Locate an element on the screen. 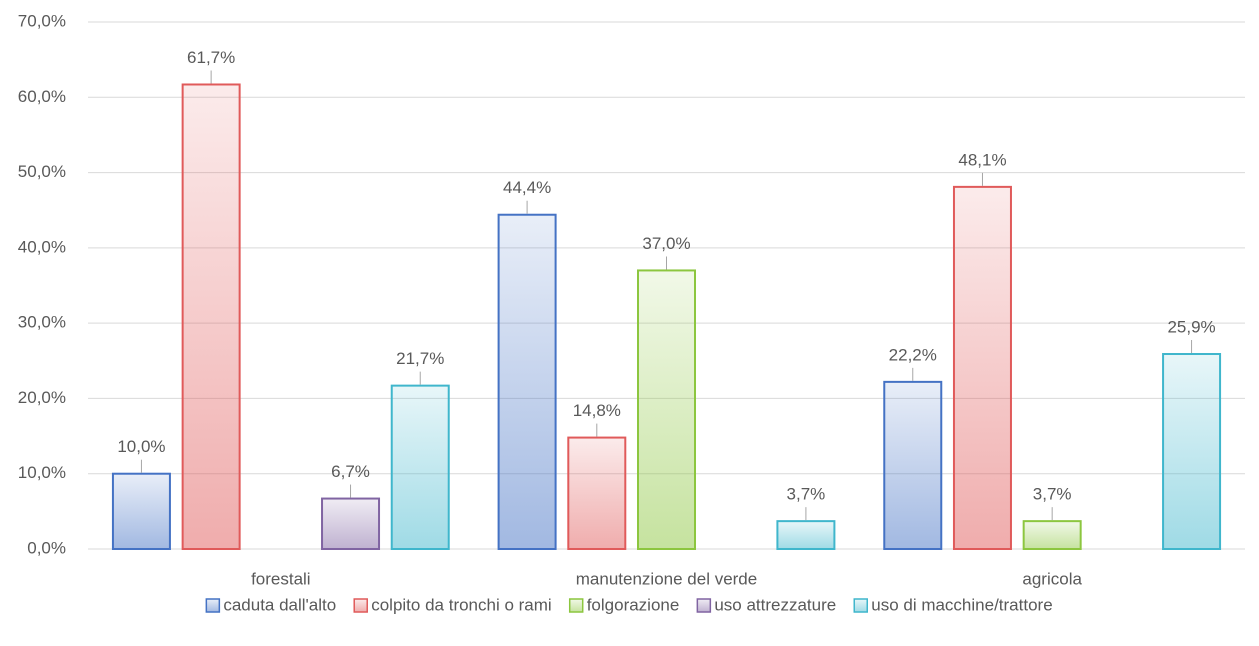 The image size is (1259, 646). legend-label: uso di macchine/trattore is located at coordinates (961, 604).